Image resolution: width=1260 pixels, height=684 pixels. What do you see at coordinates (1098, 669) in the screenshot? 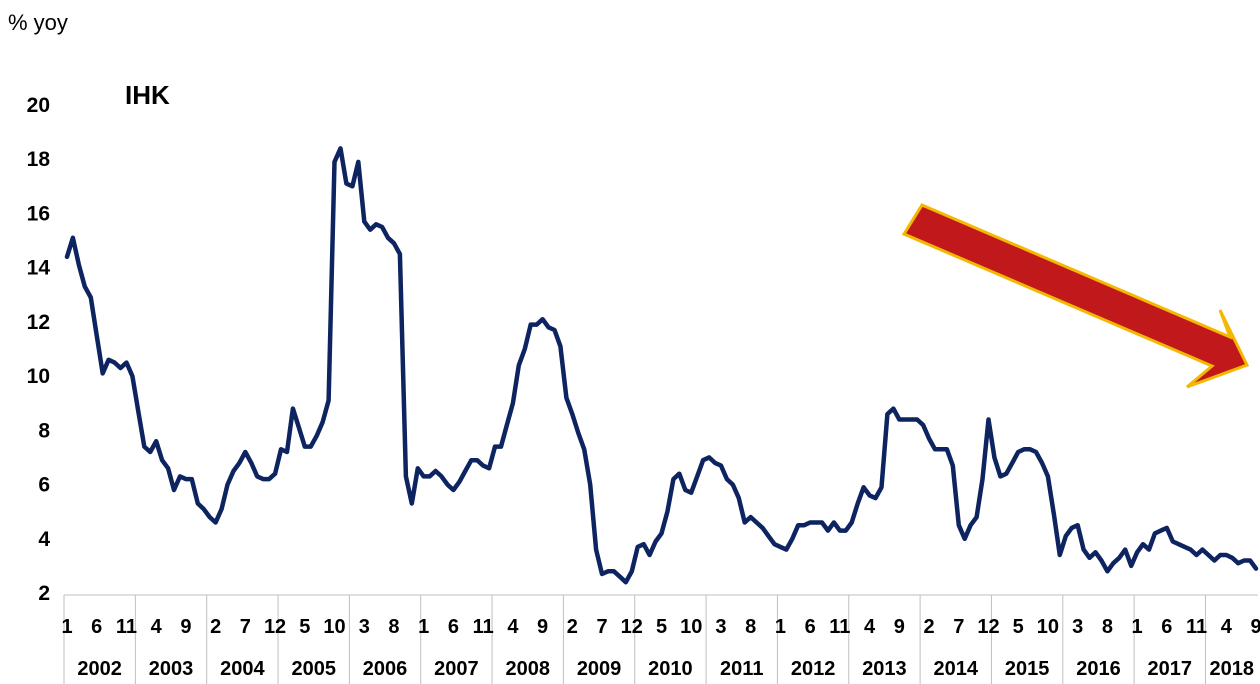
I see `year-label: 2016` at bounding box center [1098, 669].